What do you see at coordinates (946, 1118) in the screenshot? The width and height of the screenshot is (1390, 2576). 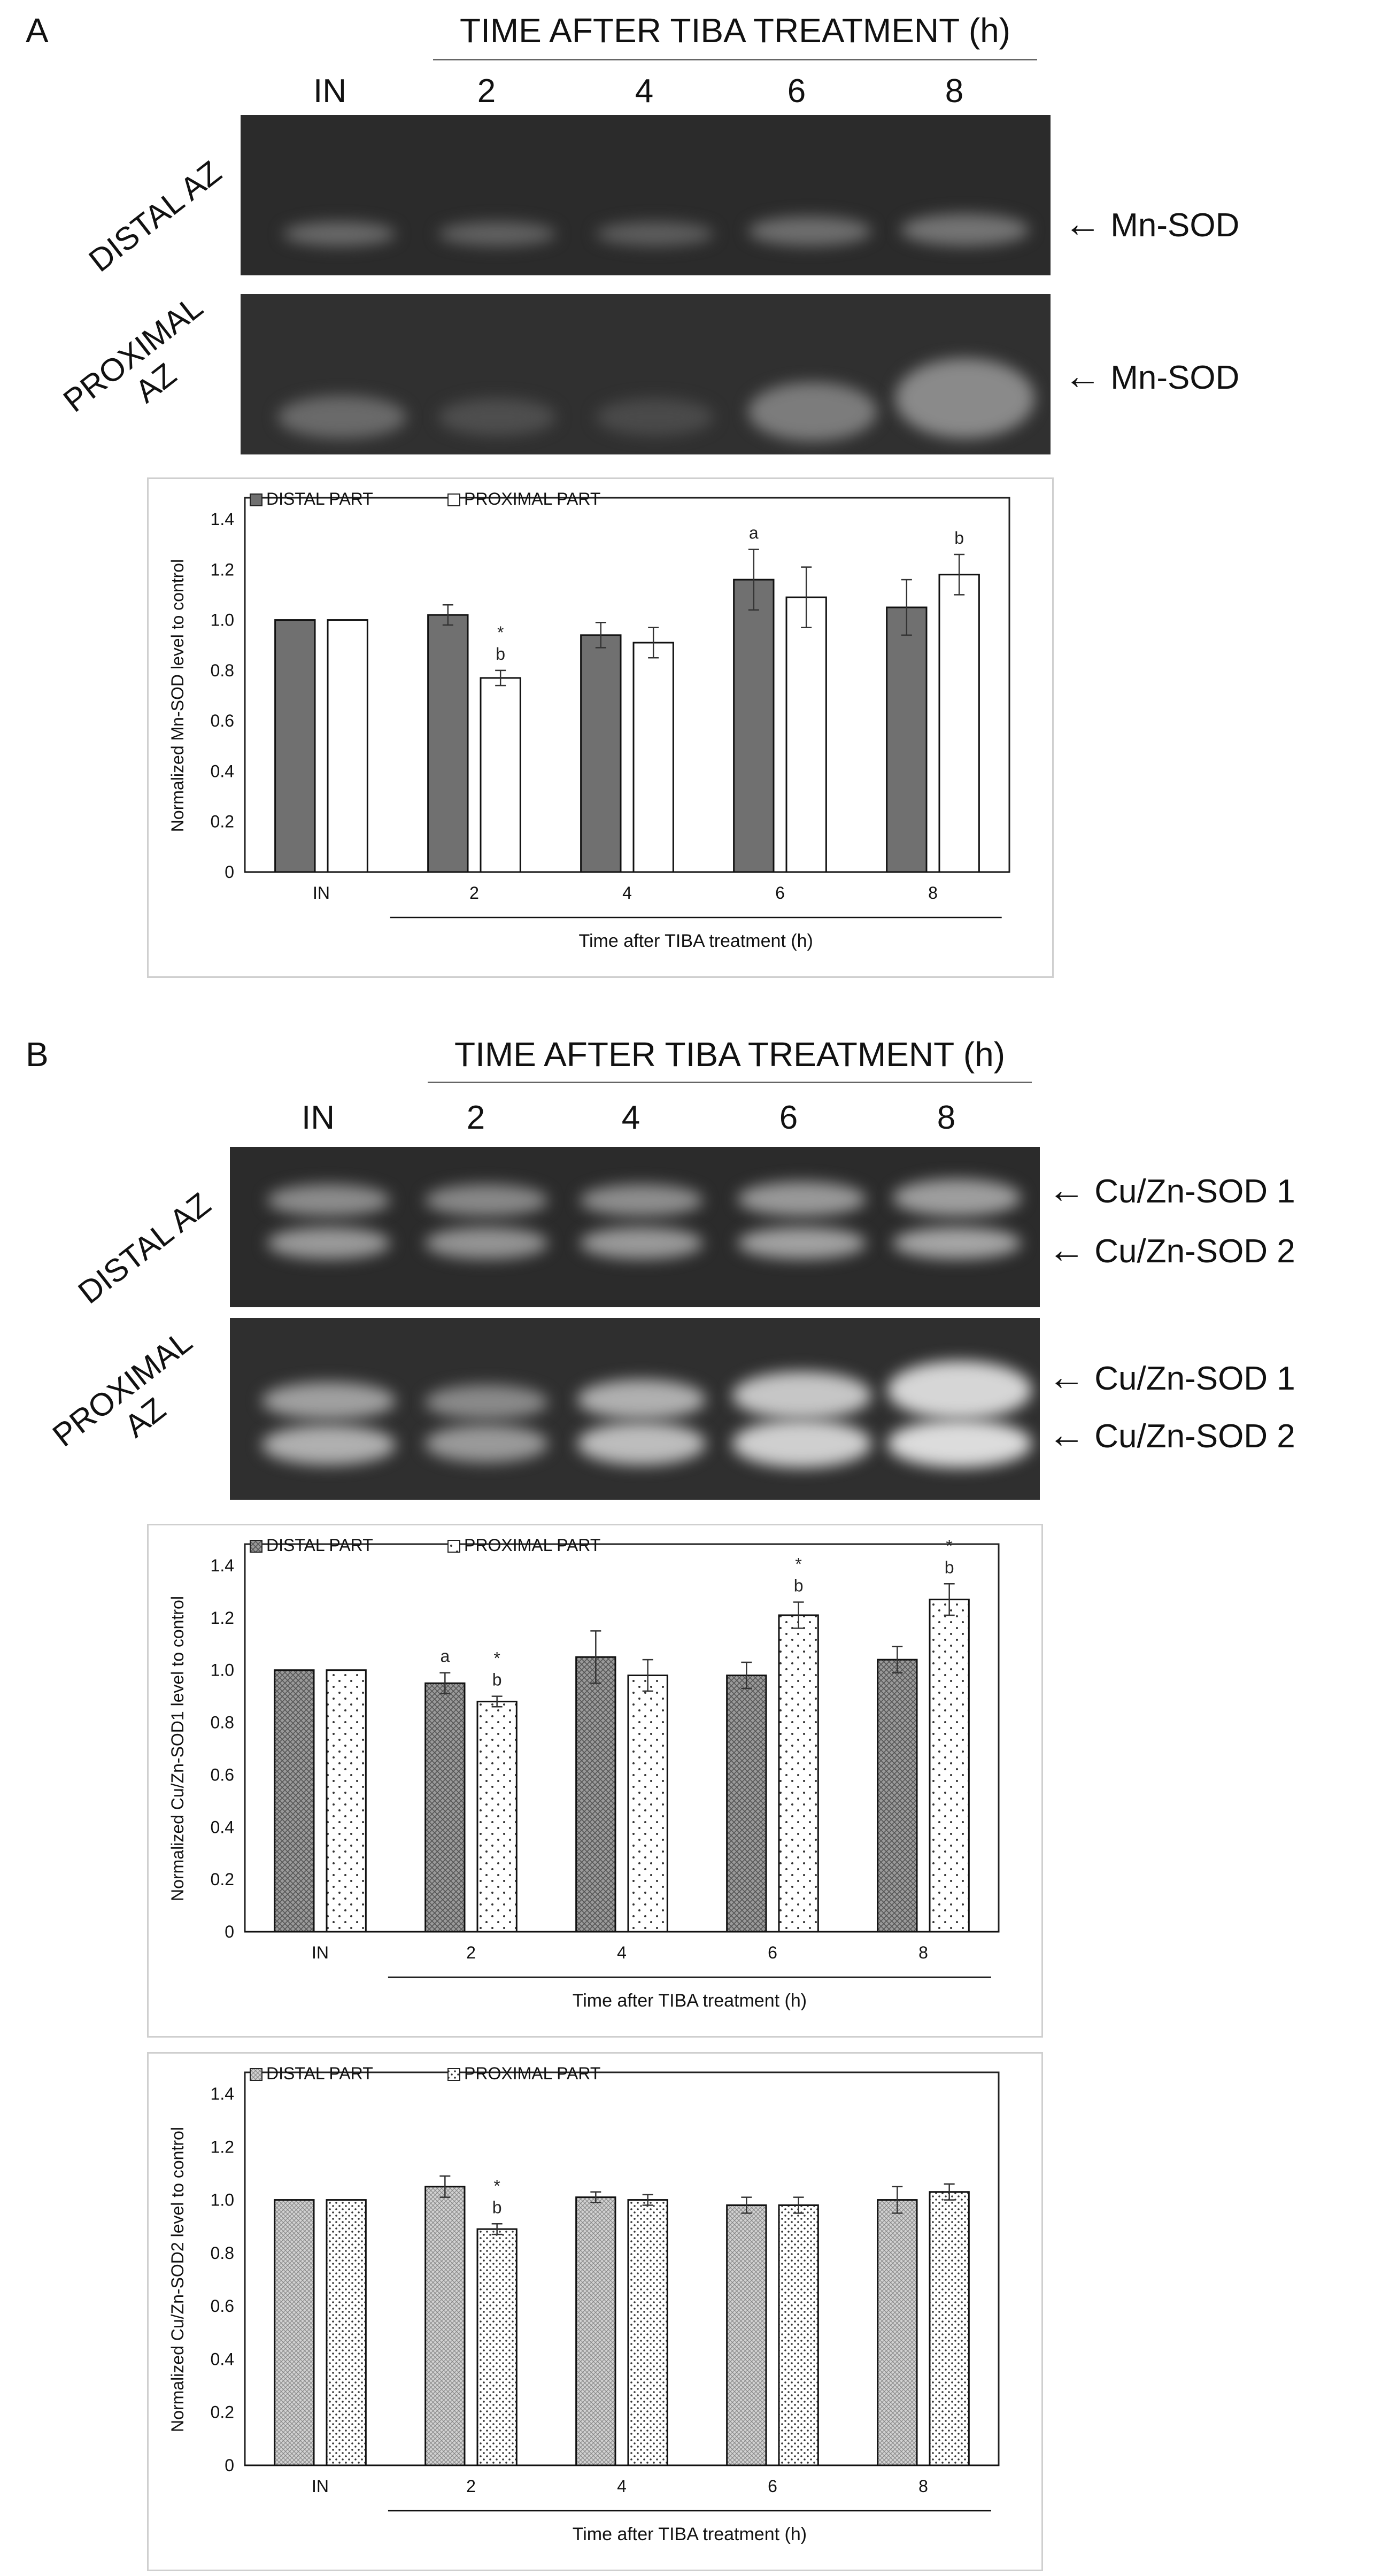 I see `panel-b-lane-8: 8` at bounding box center [946, 1118].